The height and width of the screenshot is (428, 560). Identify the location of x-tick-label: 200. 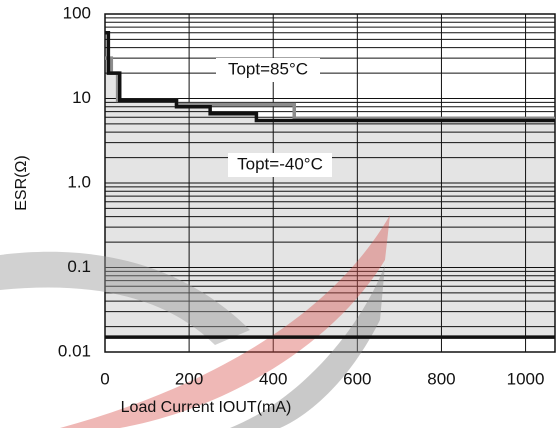
(189, 378).